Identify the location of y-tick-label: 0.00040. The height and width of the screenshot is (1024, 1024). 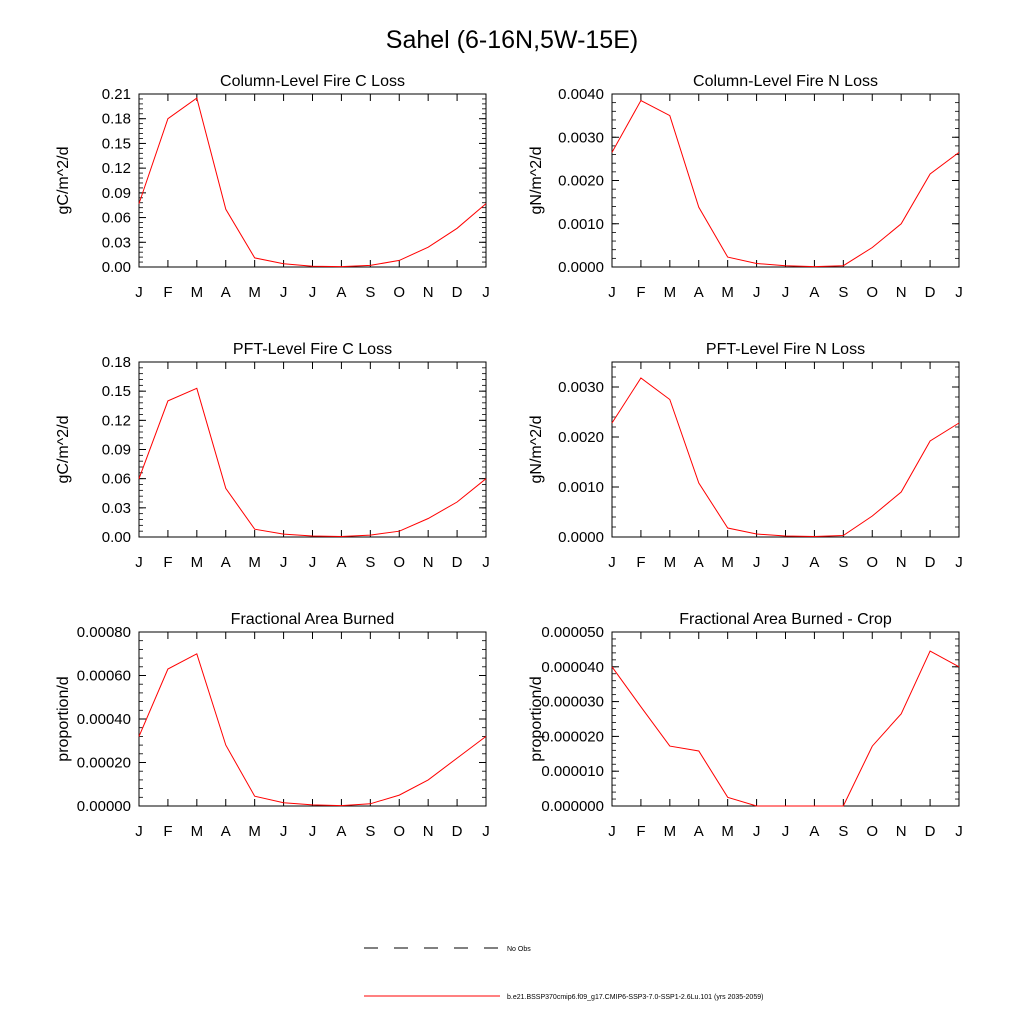
(104, 719).